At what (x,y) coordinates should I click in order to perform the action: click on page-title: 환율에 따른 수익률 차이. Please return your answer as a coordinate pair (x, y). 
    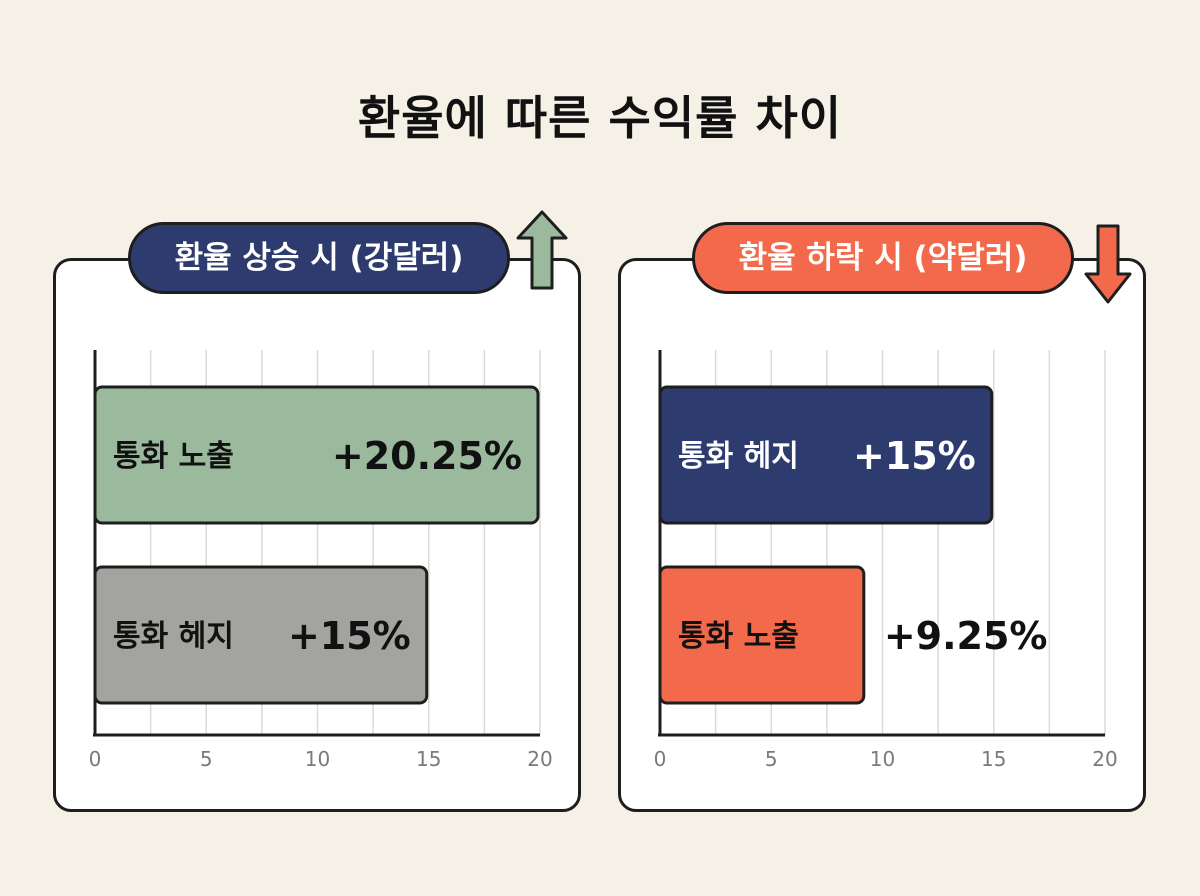
    Looking at the image, I should click on (600, 118).